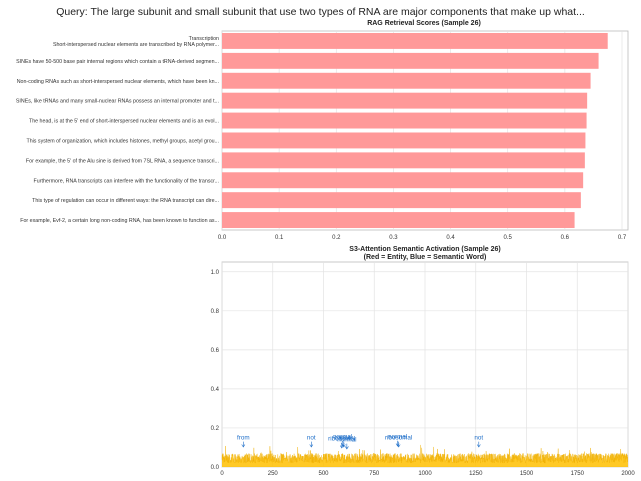 This screenshot has height=481, width=641. Describe the element at coordinates (215, 429) in the screenshot. I see `y-tick-label: 0.2` at that location.